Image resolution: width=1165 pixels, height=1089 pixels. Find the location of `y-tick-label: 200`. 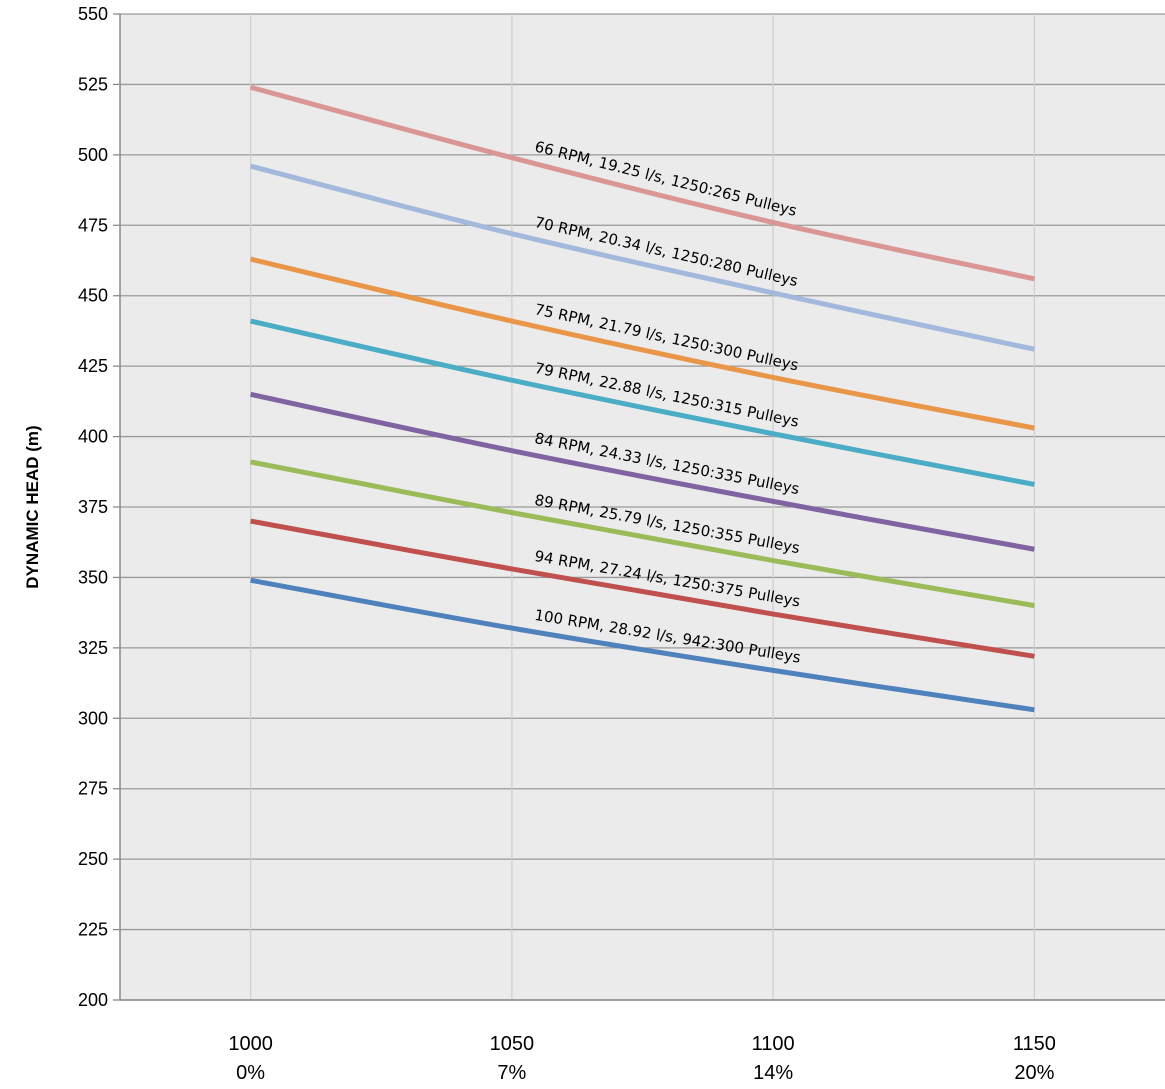

y-tick-label: 200 is located at coordinates (93, 1000).